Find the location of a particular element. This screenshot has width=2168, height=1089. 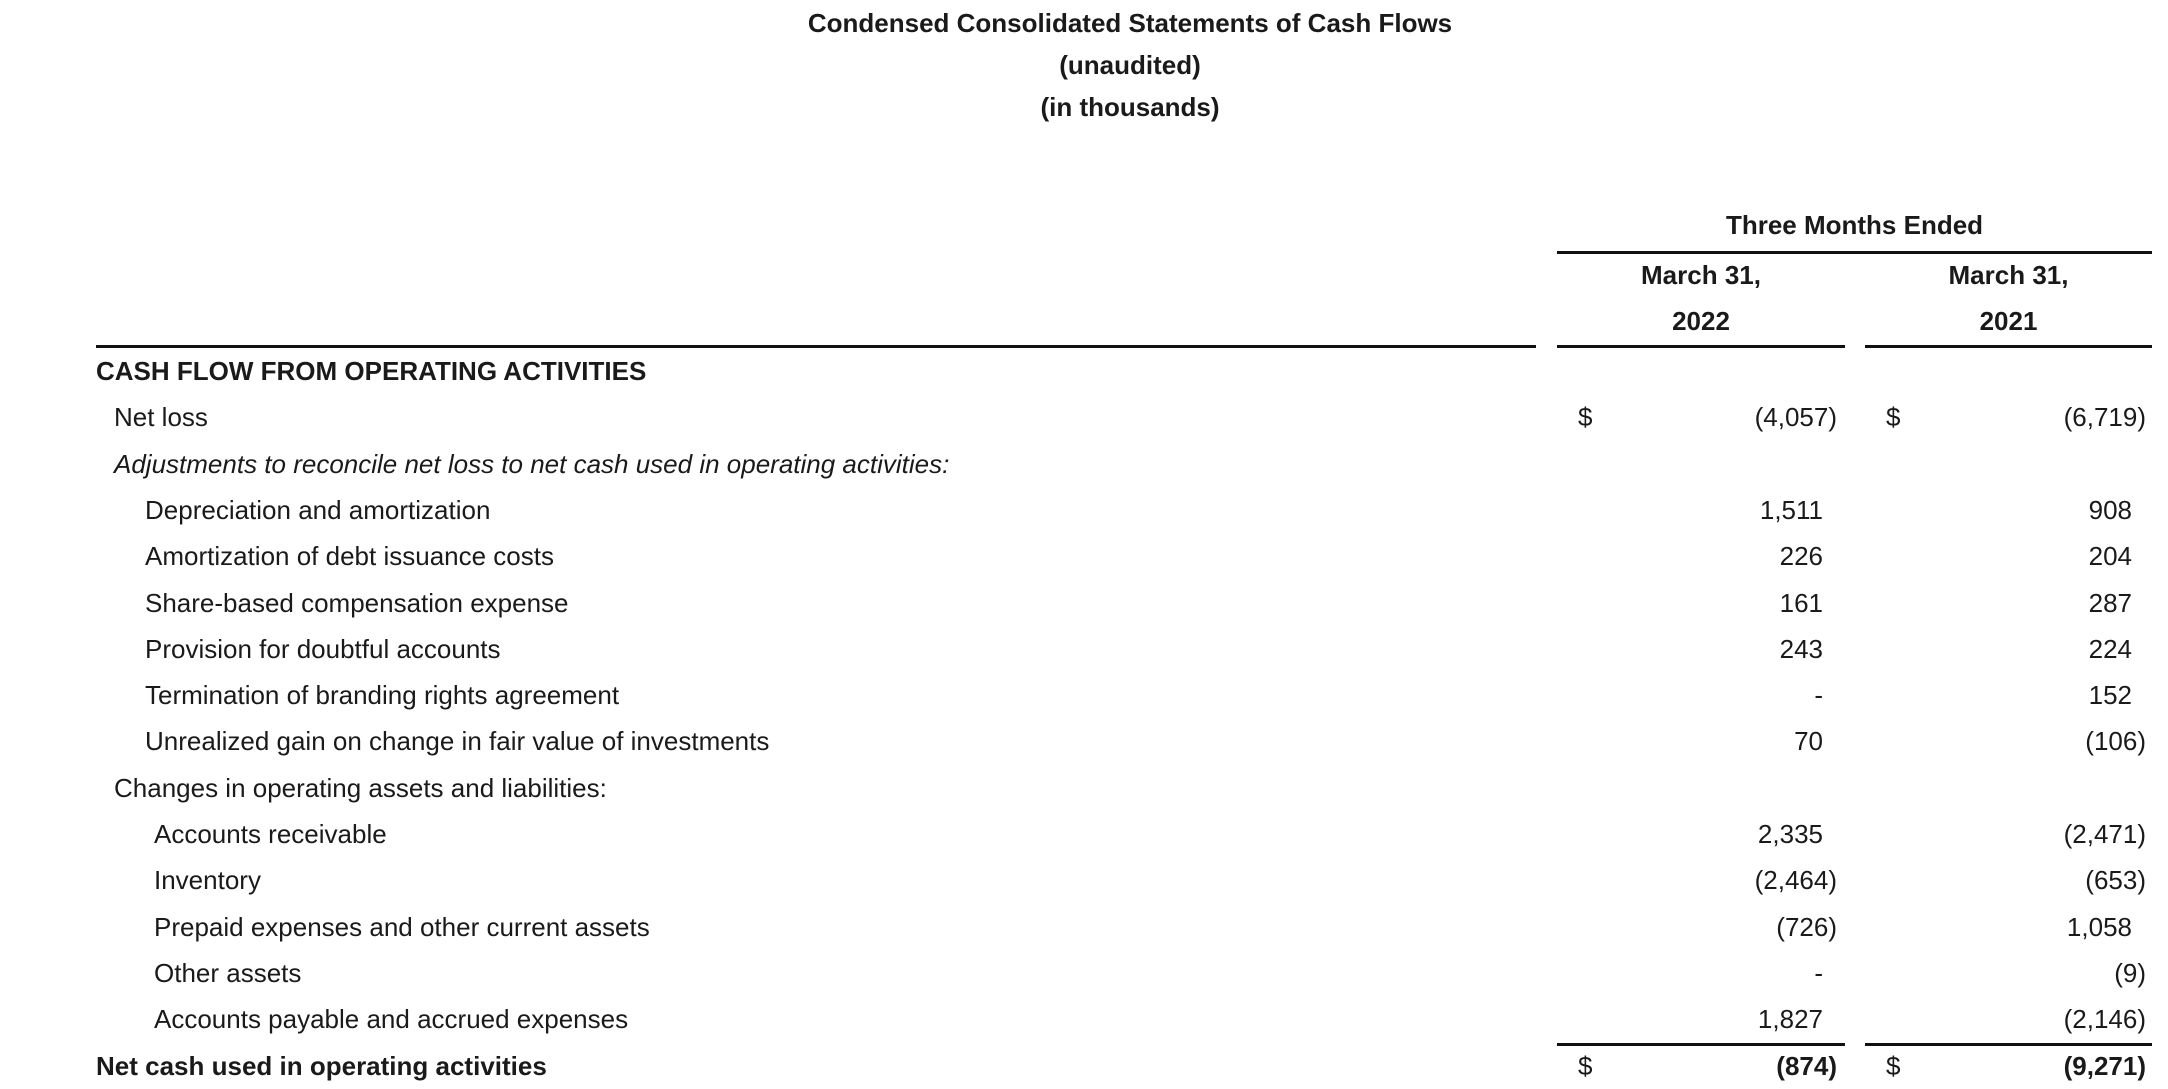

table-row: Share-based compensation expense 161 287 is located at coordinates (1084, 603).